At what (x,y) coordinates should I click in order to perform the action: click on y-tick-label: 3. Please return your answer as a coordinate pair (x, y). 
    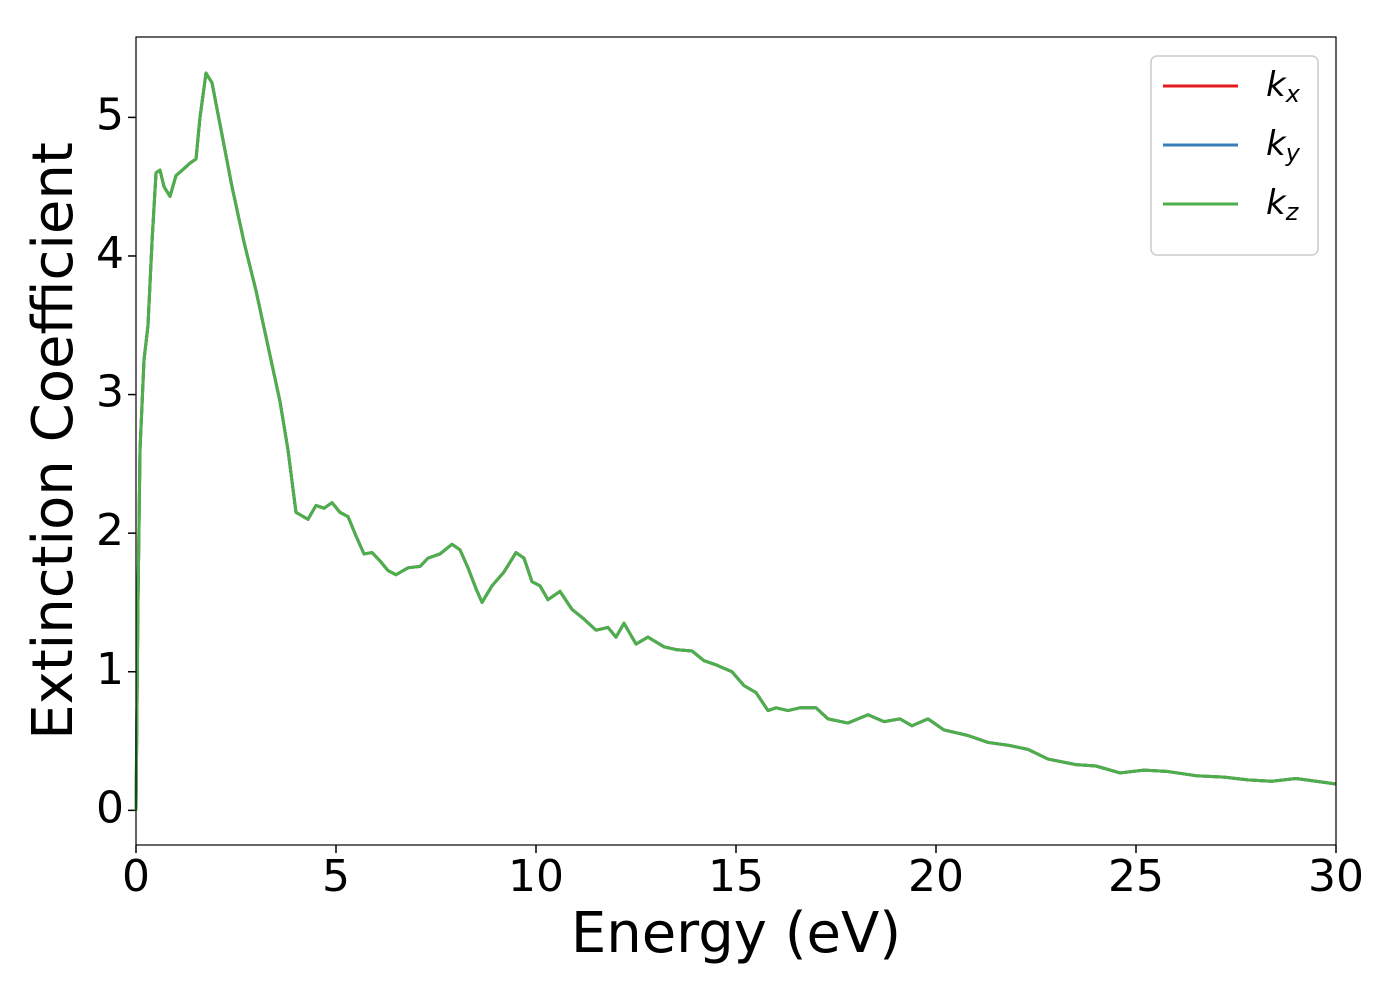
    Looking at the image, I should click on (110, 392).